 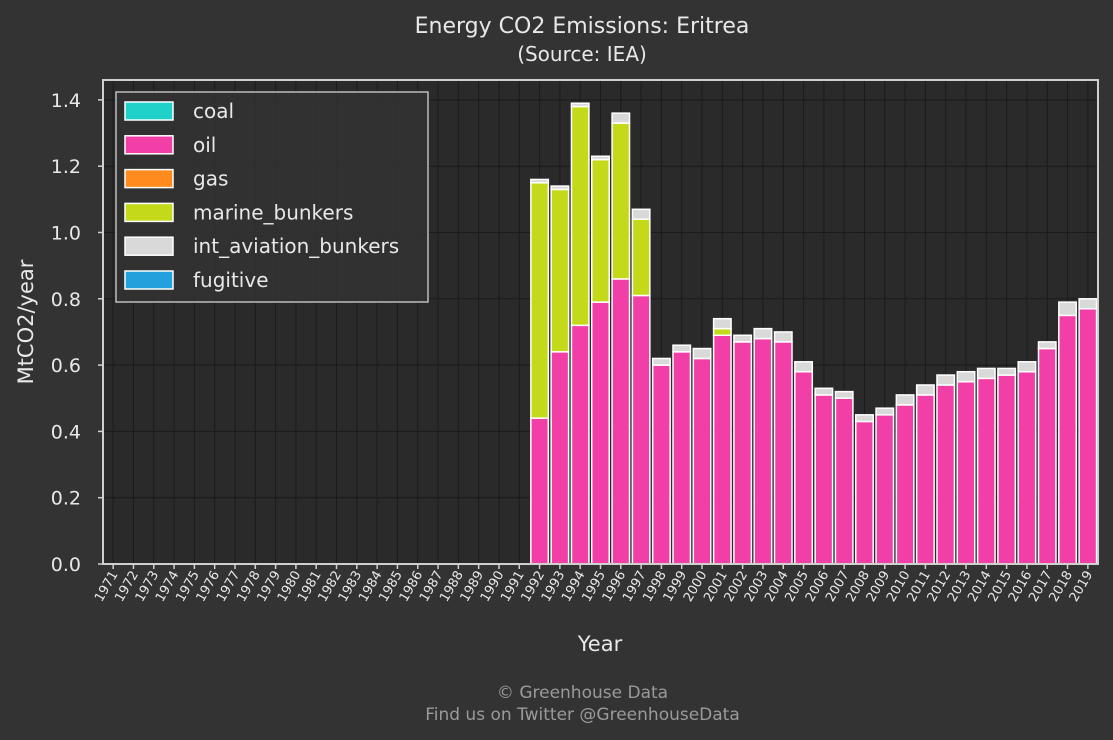 I want to click on legend-label-gas: gas, so click(x=210, y=179).